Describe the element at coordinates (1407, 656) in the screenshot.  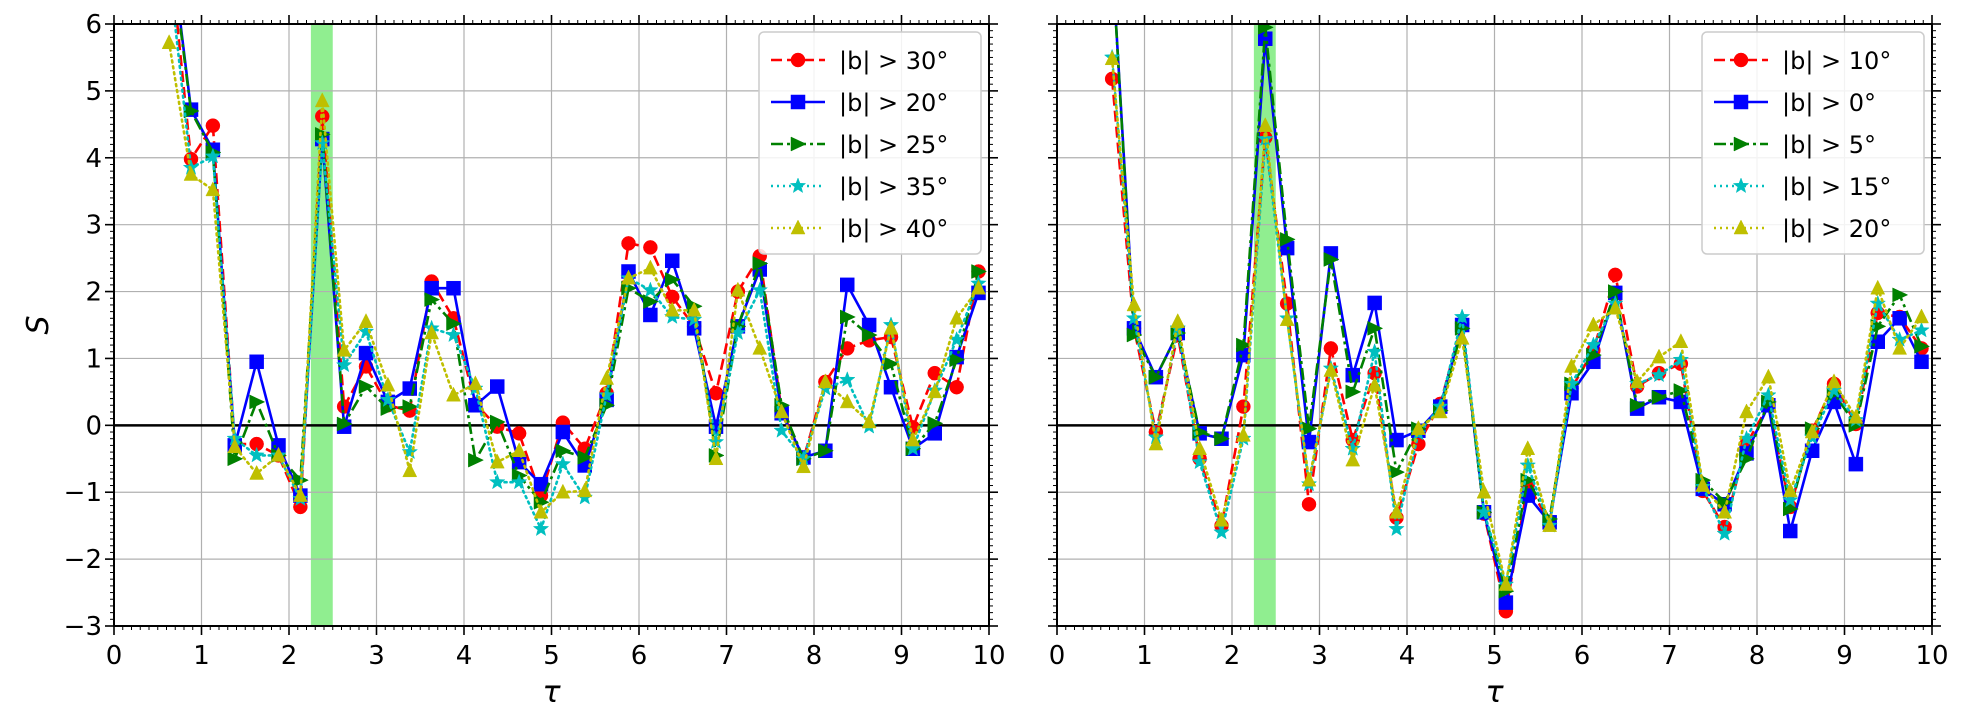
I see `x-tick-label: 4` at that location.